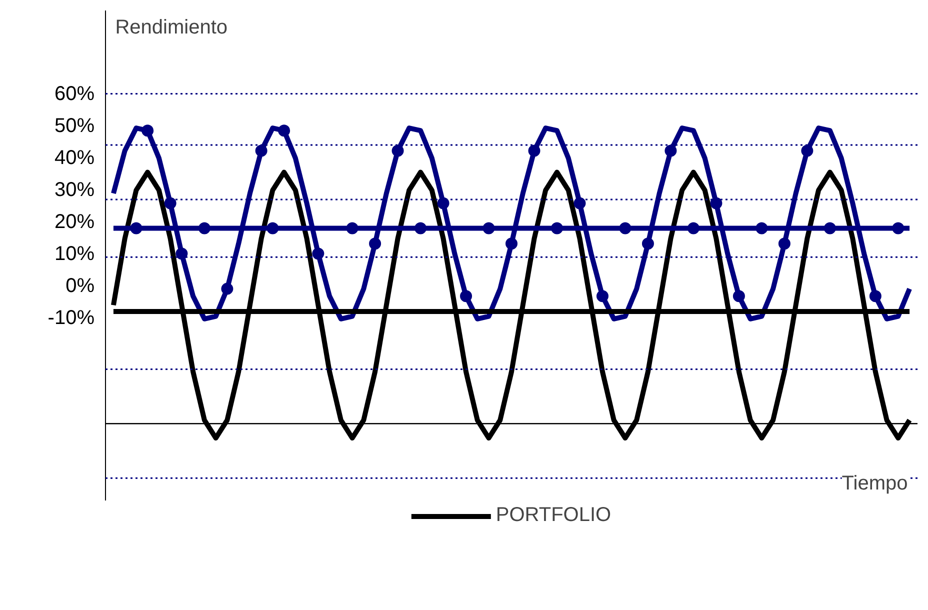 The image size is (928, 610). Describe the element at coordinates (74, 93) in the screenshot. I see `y-tick-label: 60%` at that location.